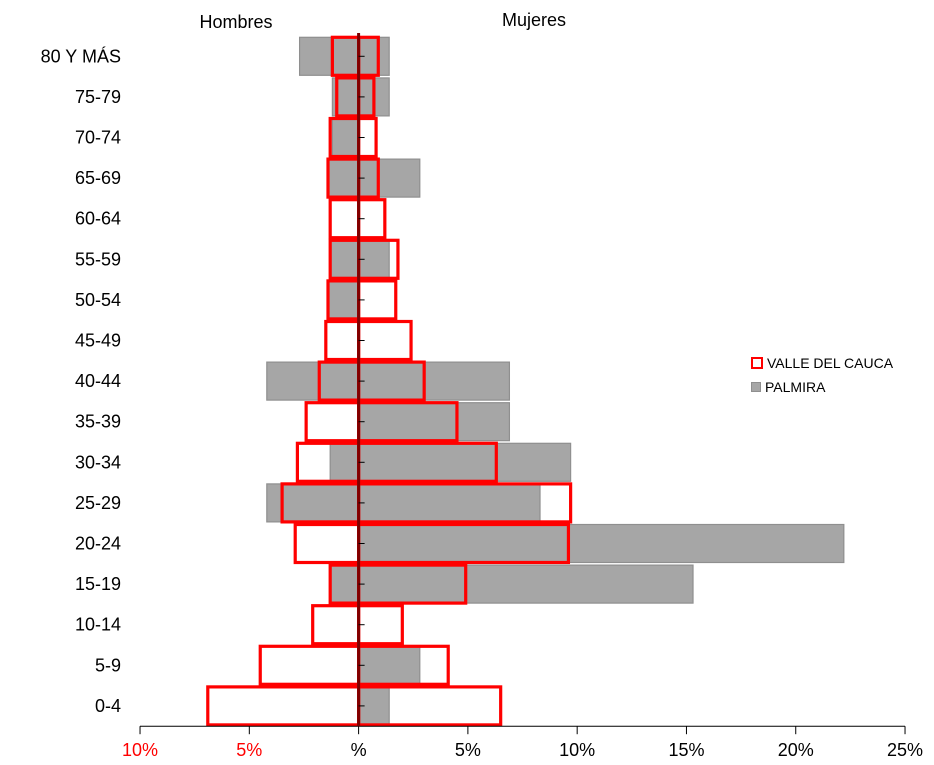  I want to click on category-label-8: 40-44, so click(98, 381).